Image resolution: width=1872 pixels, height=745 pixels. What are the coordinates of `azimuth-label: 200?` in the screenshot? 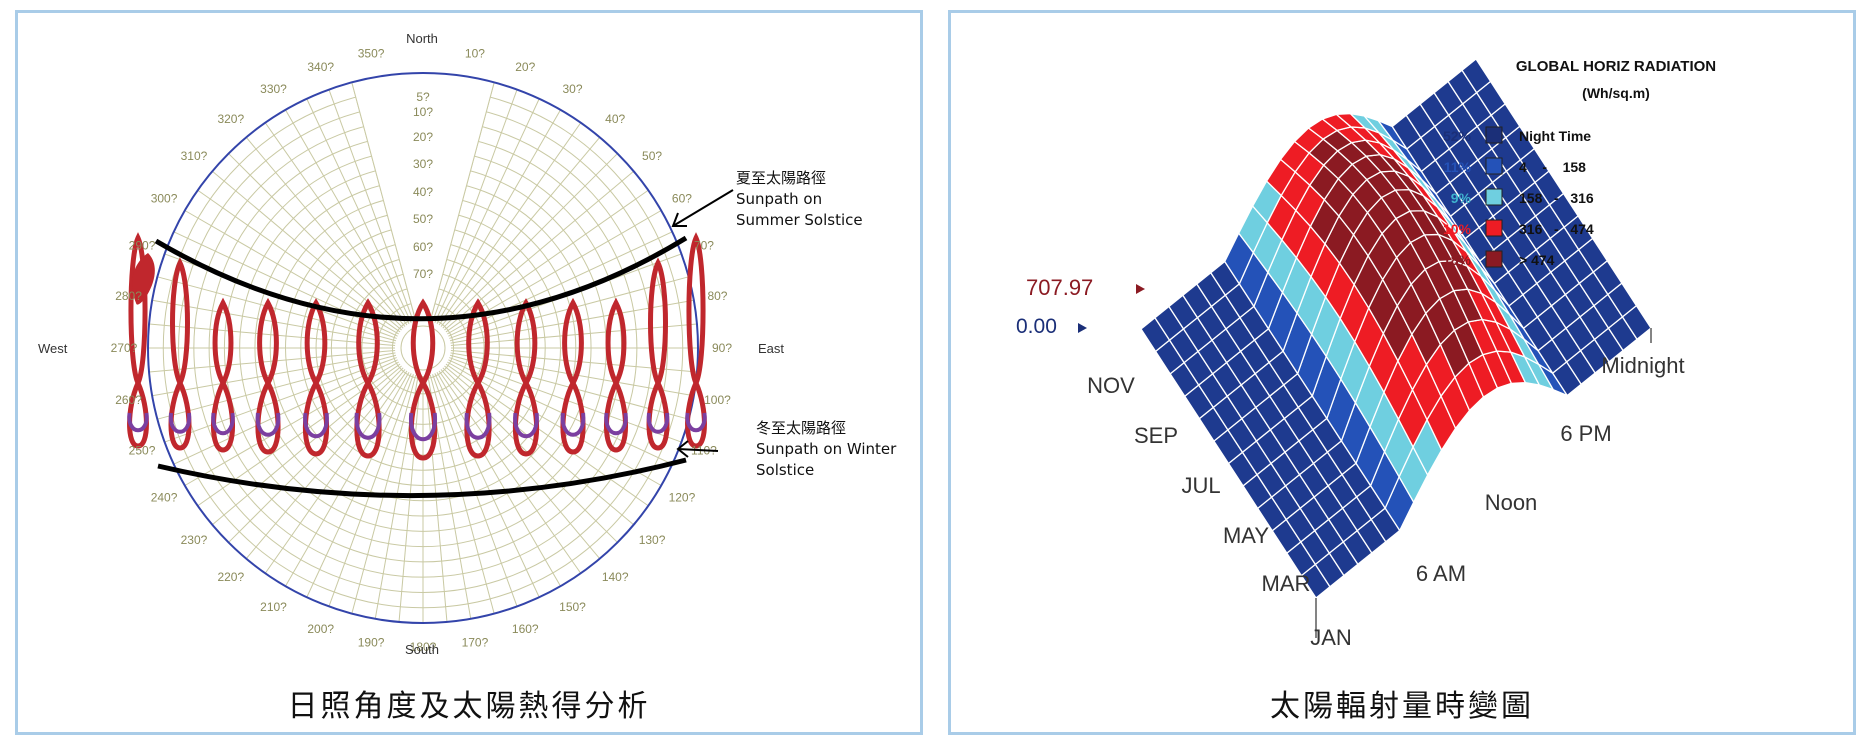 It's located at (320, 629).